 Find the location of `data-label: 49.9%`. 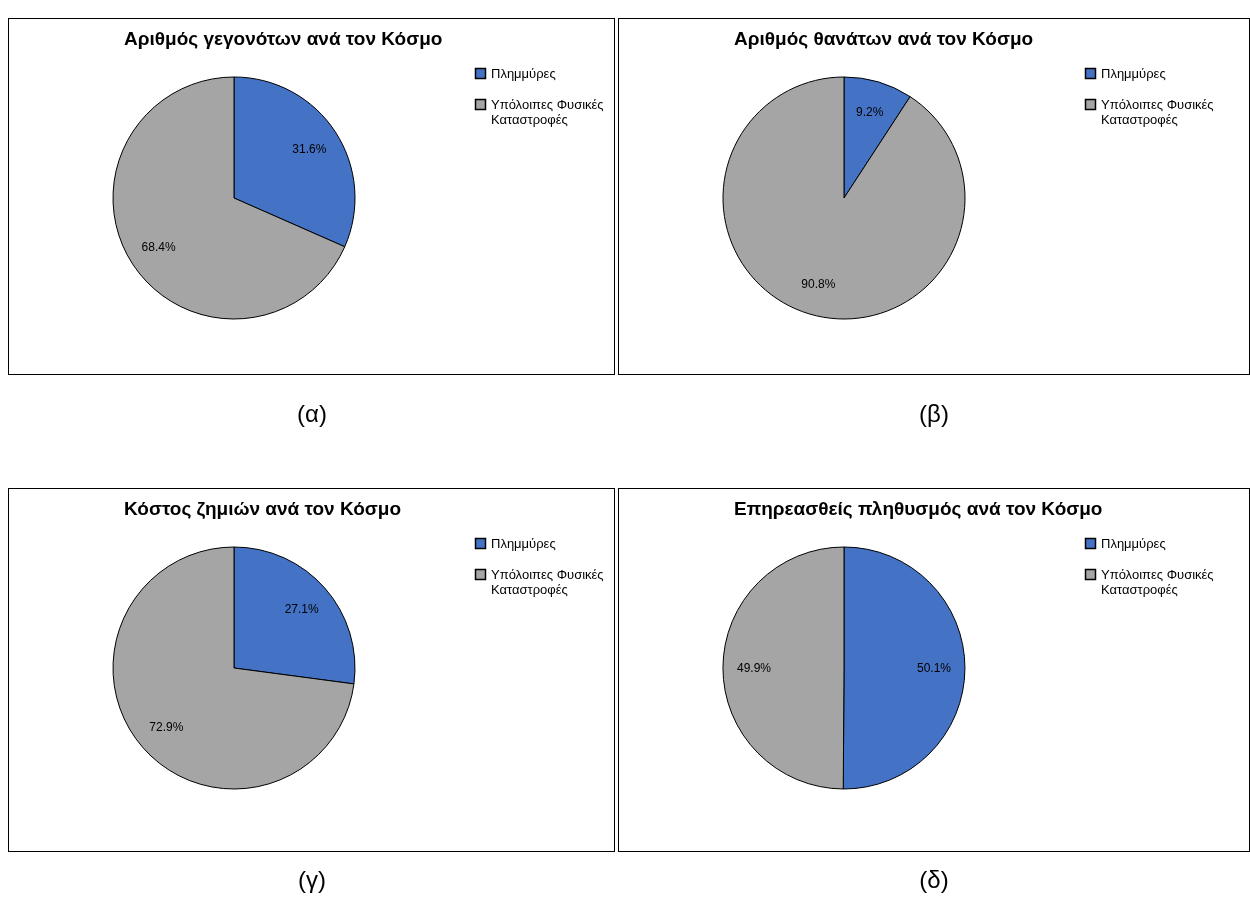

data-label: 49.9% is located at coordinates (754, 667).